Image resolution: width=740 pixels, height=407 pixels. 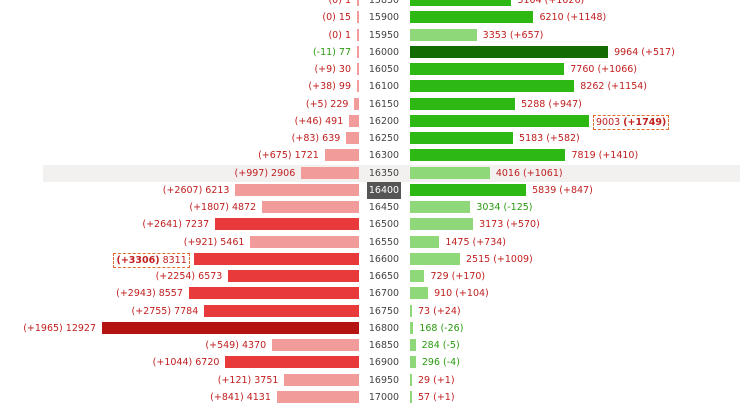 What do you see at coordinates (645, 122) in the screenshot?
I see `ce-change: (+1749)` at bounding box center [645, 122].